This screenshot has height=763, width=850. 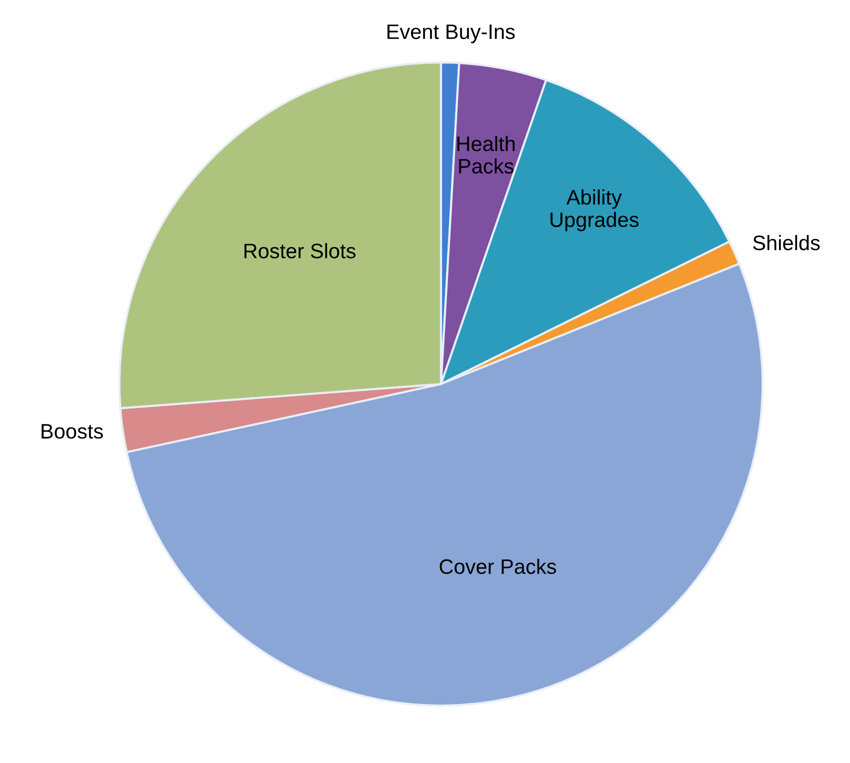 What do you see at coordinates (300, 250) in the screenshot?
I see `slice-label: Roster Slots` at bounding box center [300, 250].